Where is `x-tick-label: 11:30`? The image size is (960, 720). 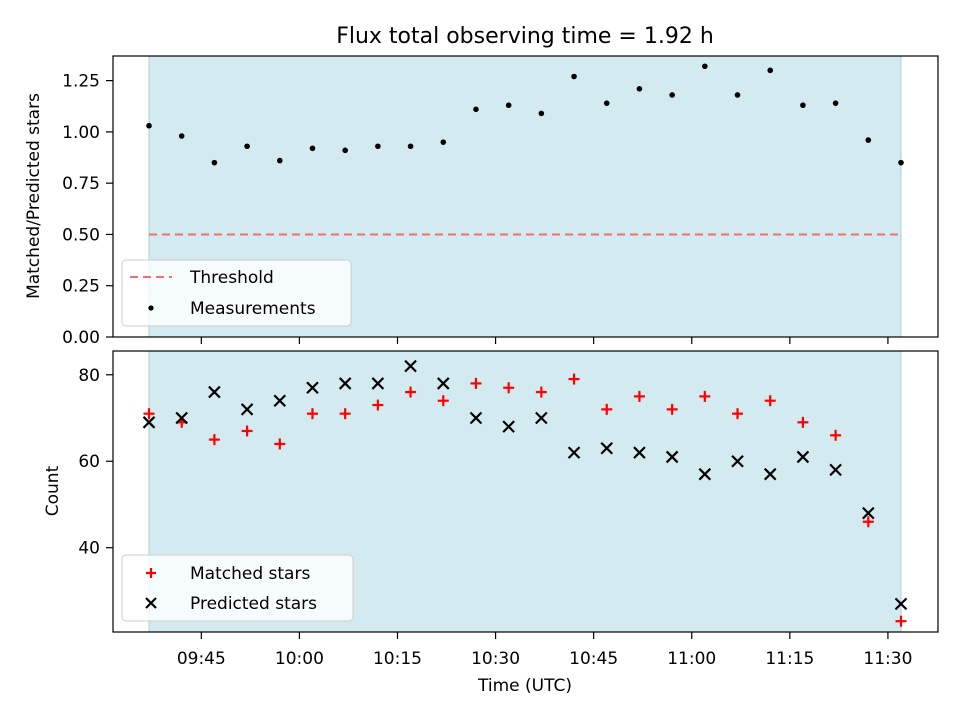 x-tick-label: 11:30 is located at coordinates (887, 659).